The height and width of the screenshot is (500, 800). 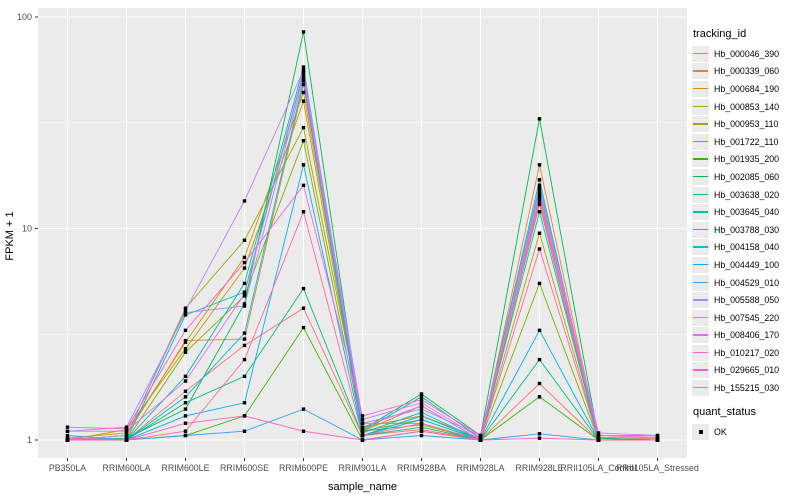 I want to click on legend-item: Hb_003638_020, so click(x=746, y=195).